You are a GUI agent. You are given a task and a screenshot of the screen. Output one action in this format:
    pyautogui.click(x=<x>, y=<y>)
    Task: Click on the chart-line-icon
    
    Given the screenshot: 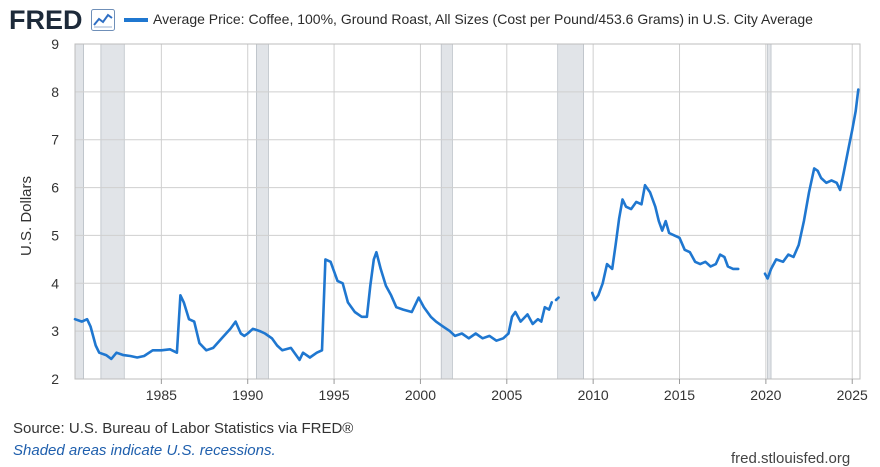 What is the action you would take?
    pyautogui.click(x=103, y=20)
    